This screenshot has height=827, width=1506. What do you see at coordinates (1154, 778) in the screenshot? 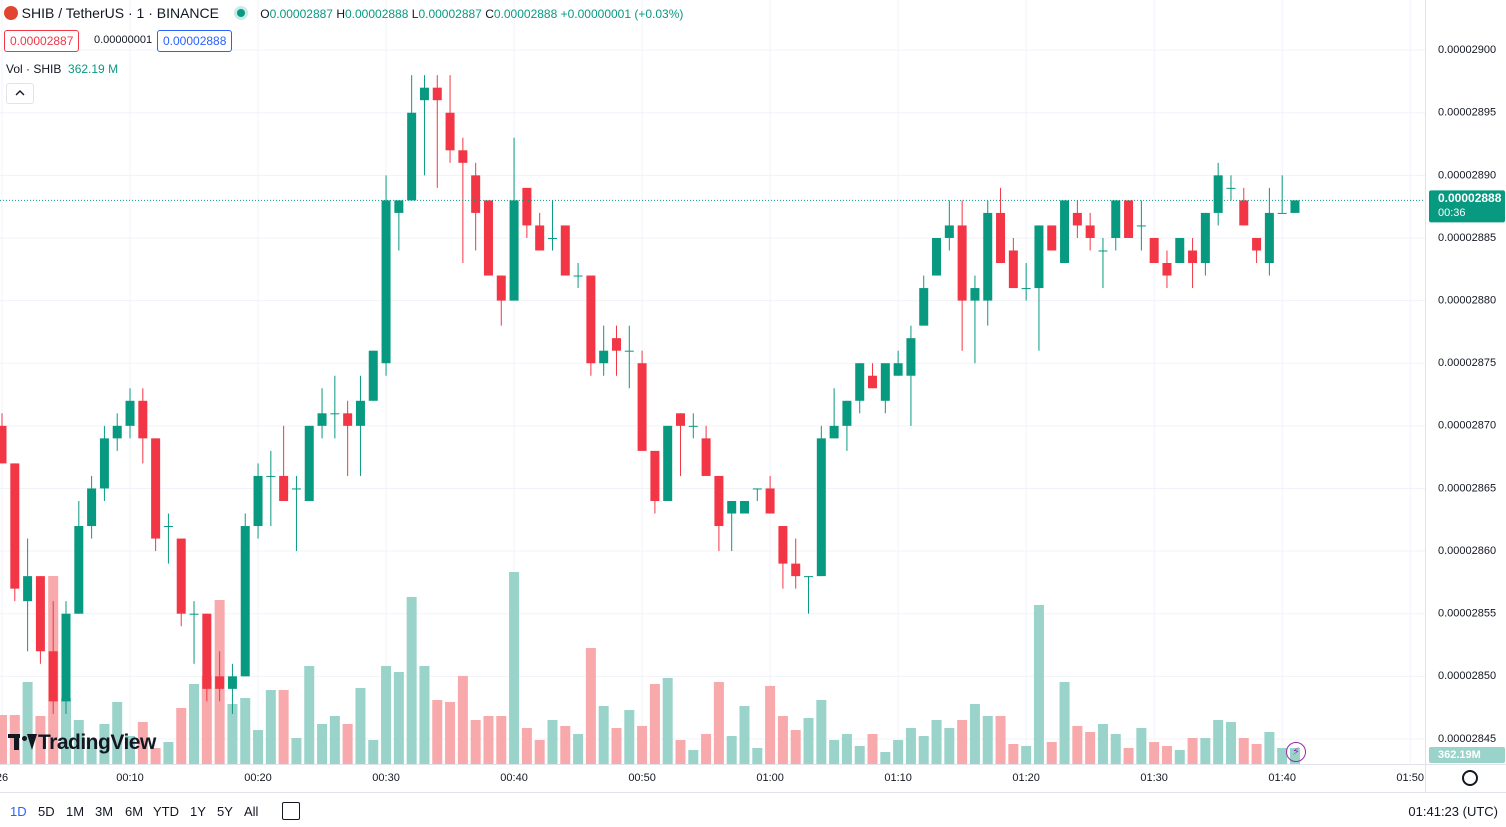
I see `x-tick-label: 01:30` at bounding box center [1154, 778].